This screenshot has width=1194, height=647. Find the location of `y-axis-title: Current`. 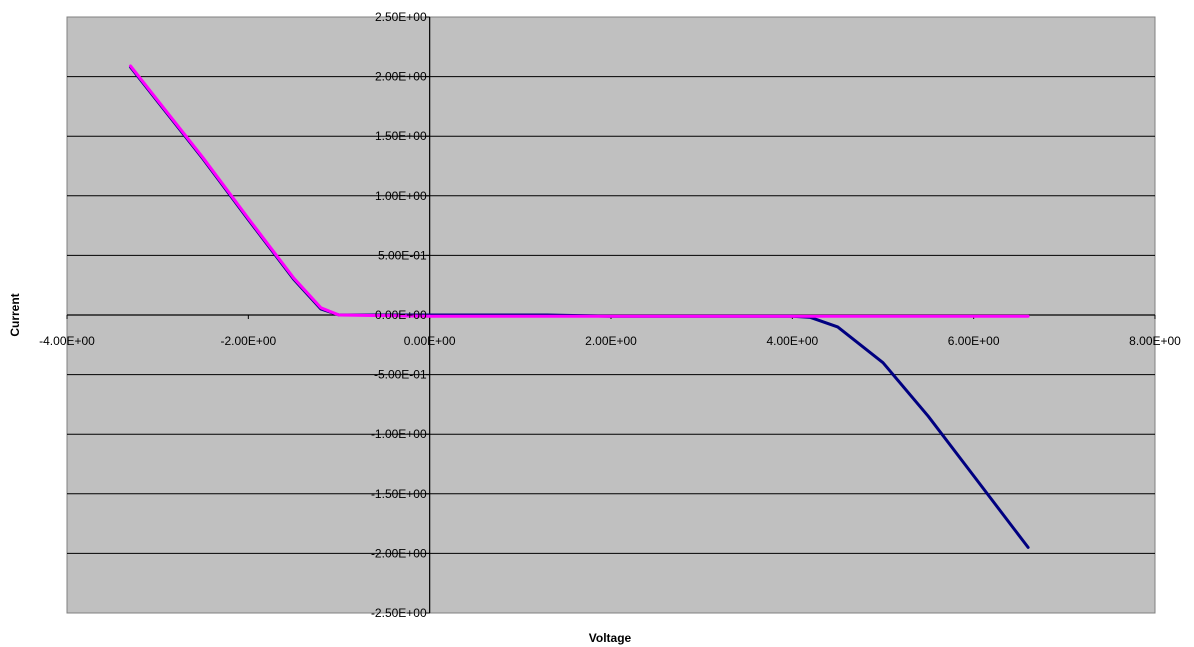

y-axis-title: Current is located at coordinates (15, 314).